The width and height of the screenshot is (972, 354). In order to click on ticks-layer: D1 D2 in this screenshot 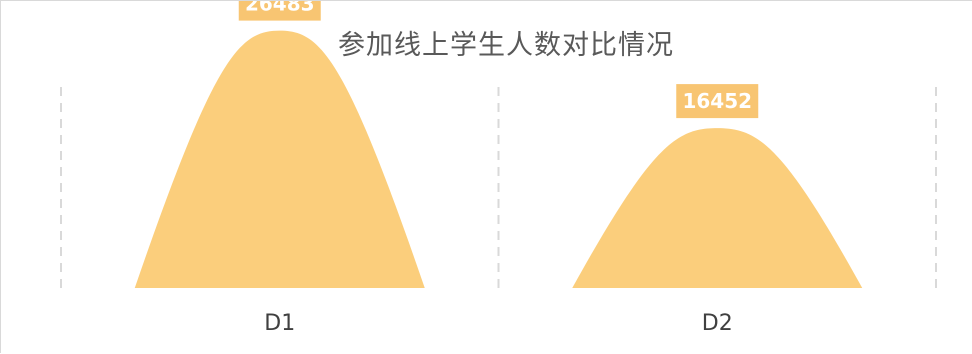, I will do `click(498, 323)`.